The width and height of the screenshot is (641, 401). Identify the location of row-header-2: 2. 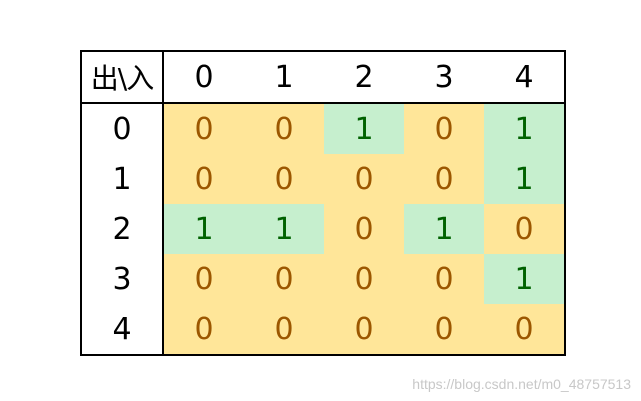
(122, 229).